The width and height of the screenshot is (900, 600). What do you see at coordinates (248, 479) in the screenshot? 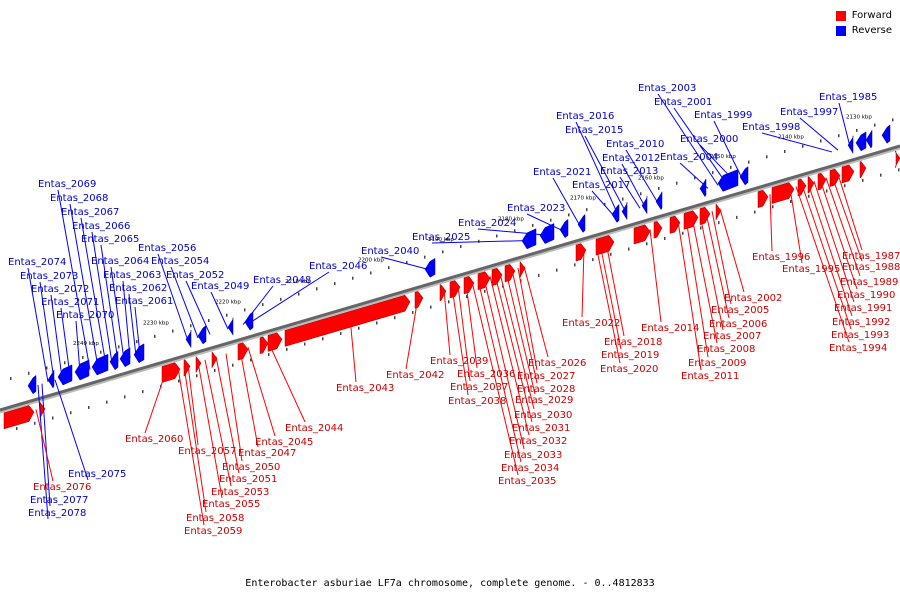
I see `gene-label: Entas_2051` at bounding box center [248, 479].